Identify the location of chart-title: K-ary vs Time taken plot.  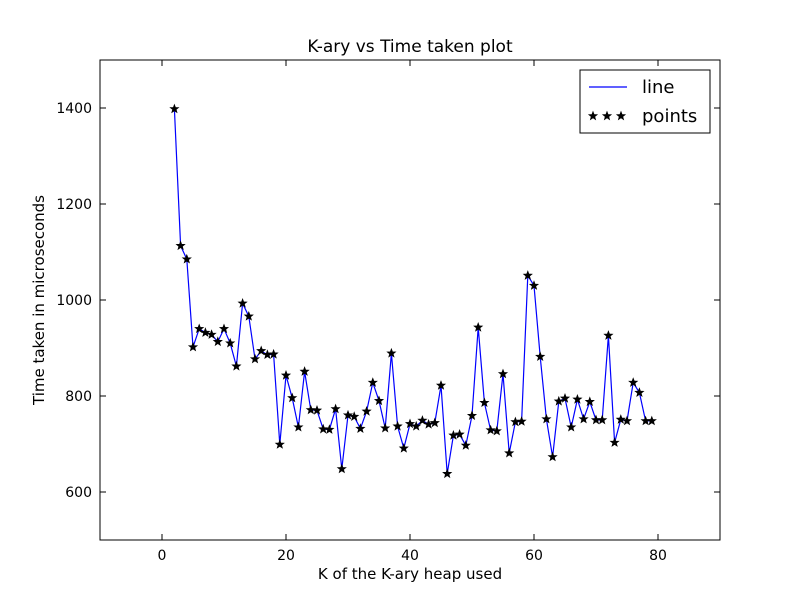
(410, 47).